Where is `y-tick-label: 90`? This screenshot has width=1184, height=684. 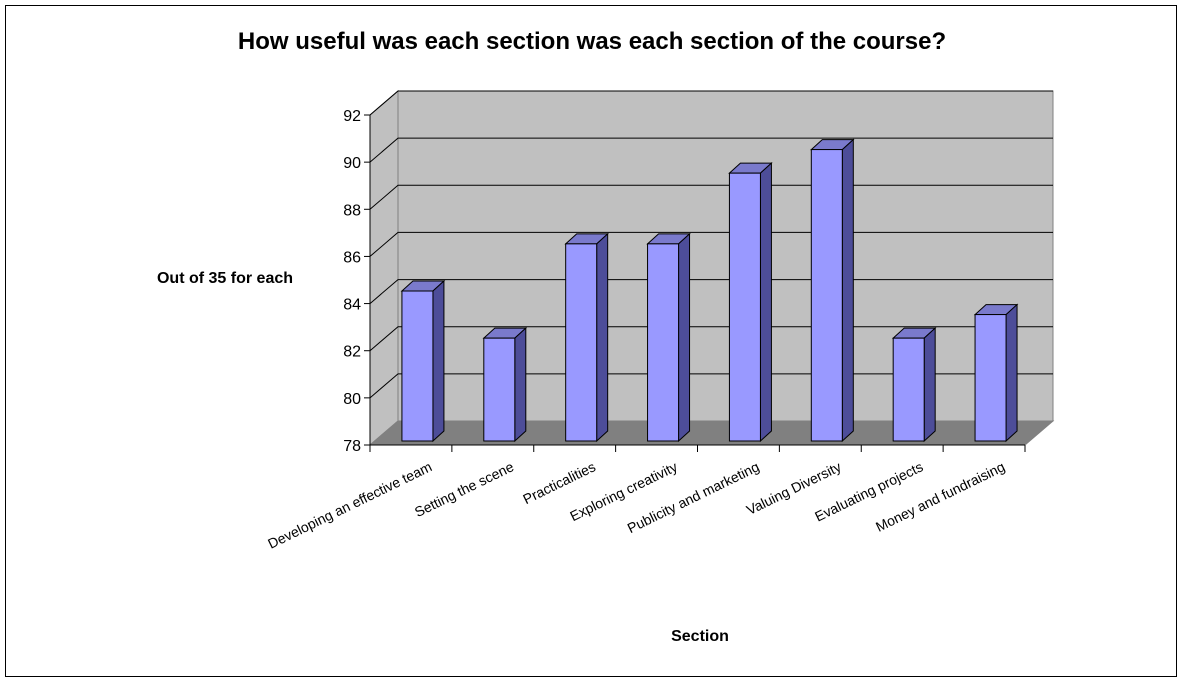 y-tick-label: 90 is located at coordinates (352, 163).